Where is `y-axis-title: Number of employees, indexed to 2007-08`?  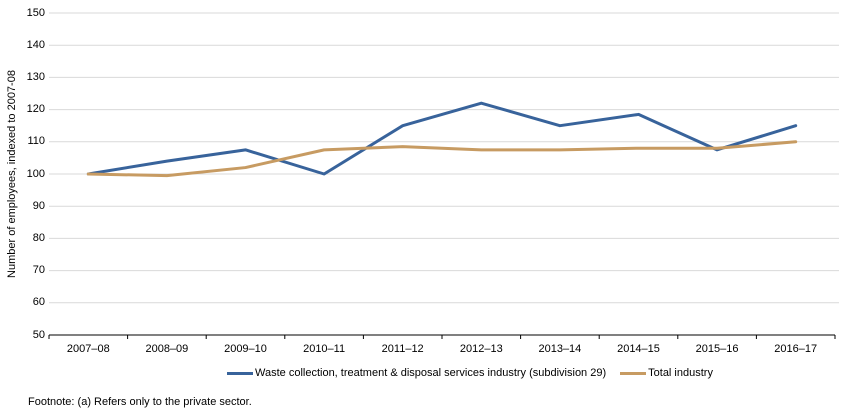
y-axis-title: Number of employees, indexed to 2007-08 is located at coordinates (12, 174).